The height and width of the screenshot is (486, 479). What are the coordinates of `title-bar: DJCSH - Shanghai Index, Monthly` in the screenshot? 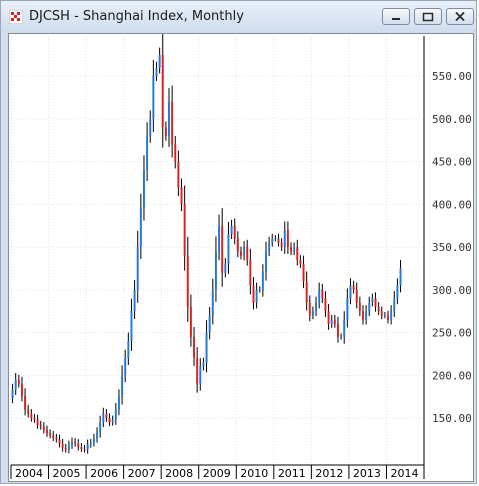 It's located at (238, 17).